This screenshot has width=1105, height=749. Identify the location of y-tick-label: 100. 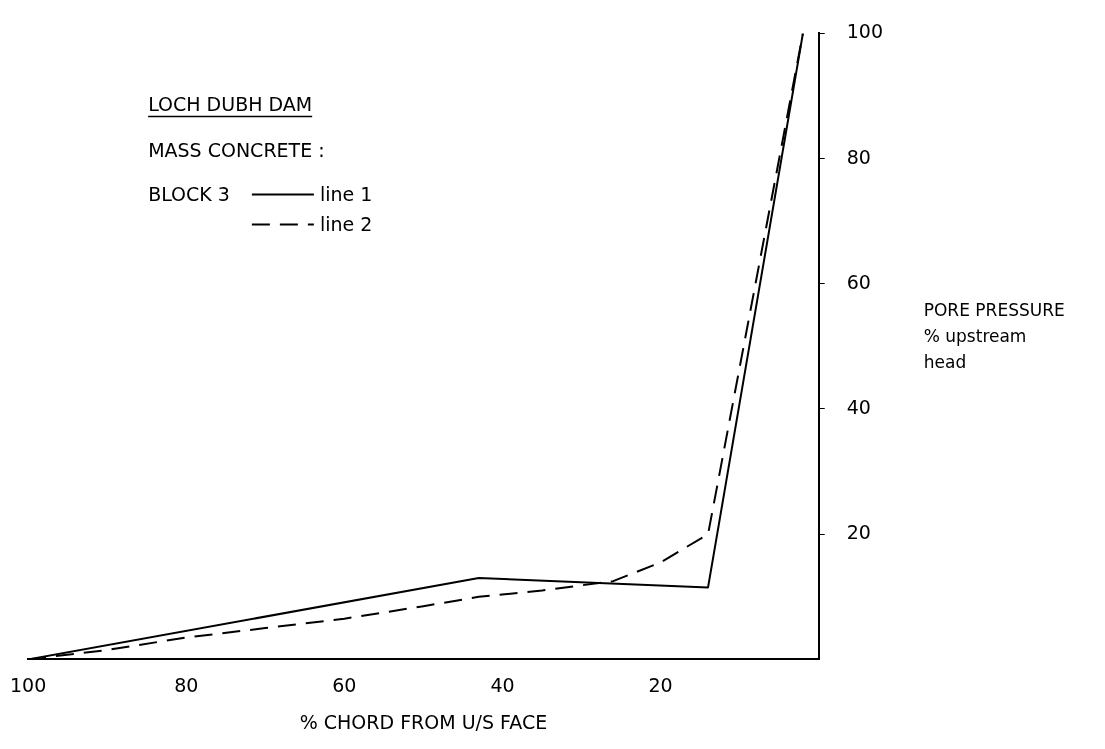
(864, 31).